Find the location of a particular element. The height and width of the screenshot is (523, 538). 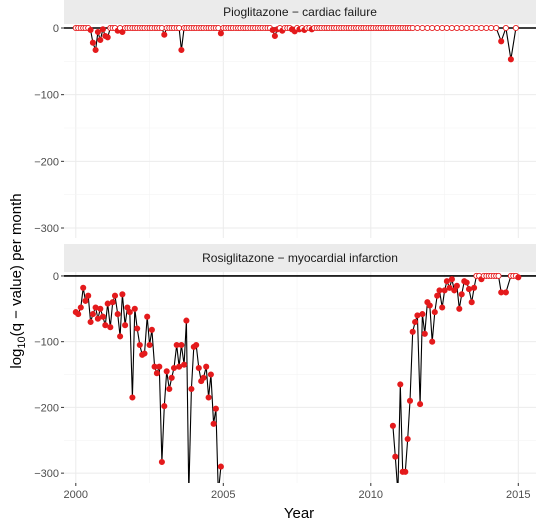

y-axis-title: log10(q − value) per month is located at coordinates (18, 280).